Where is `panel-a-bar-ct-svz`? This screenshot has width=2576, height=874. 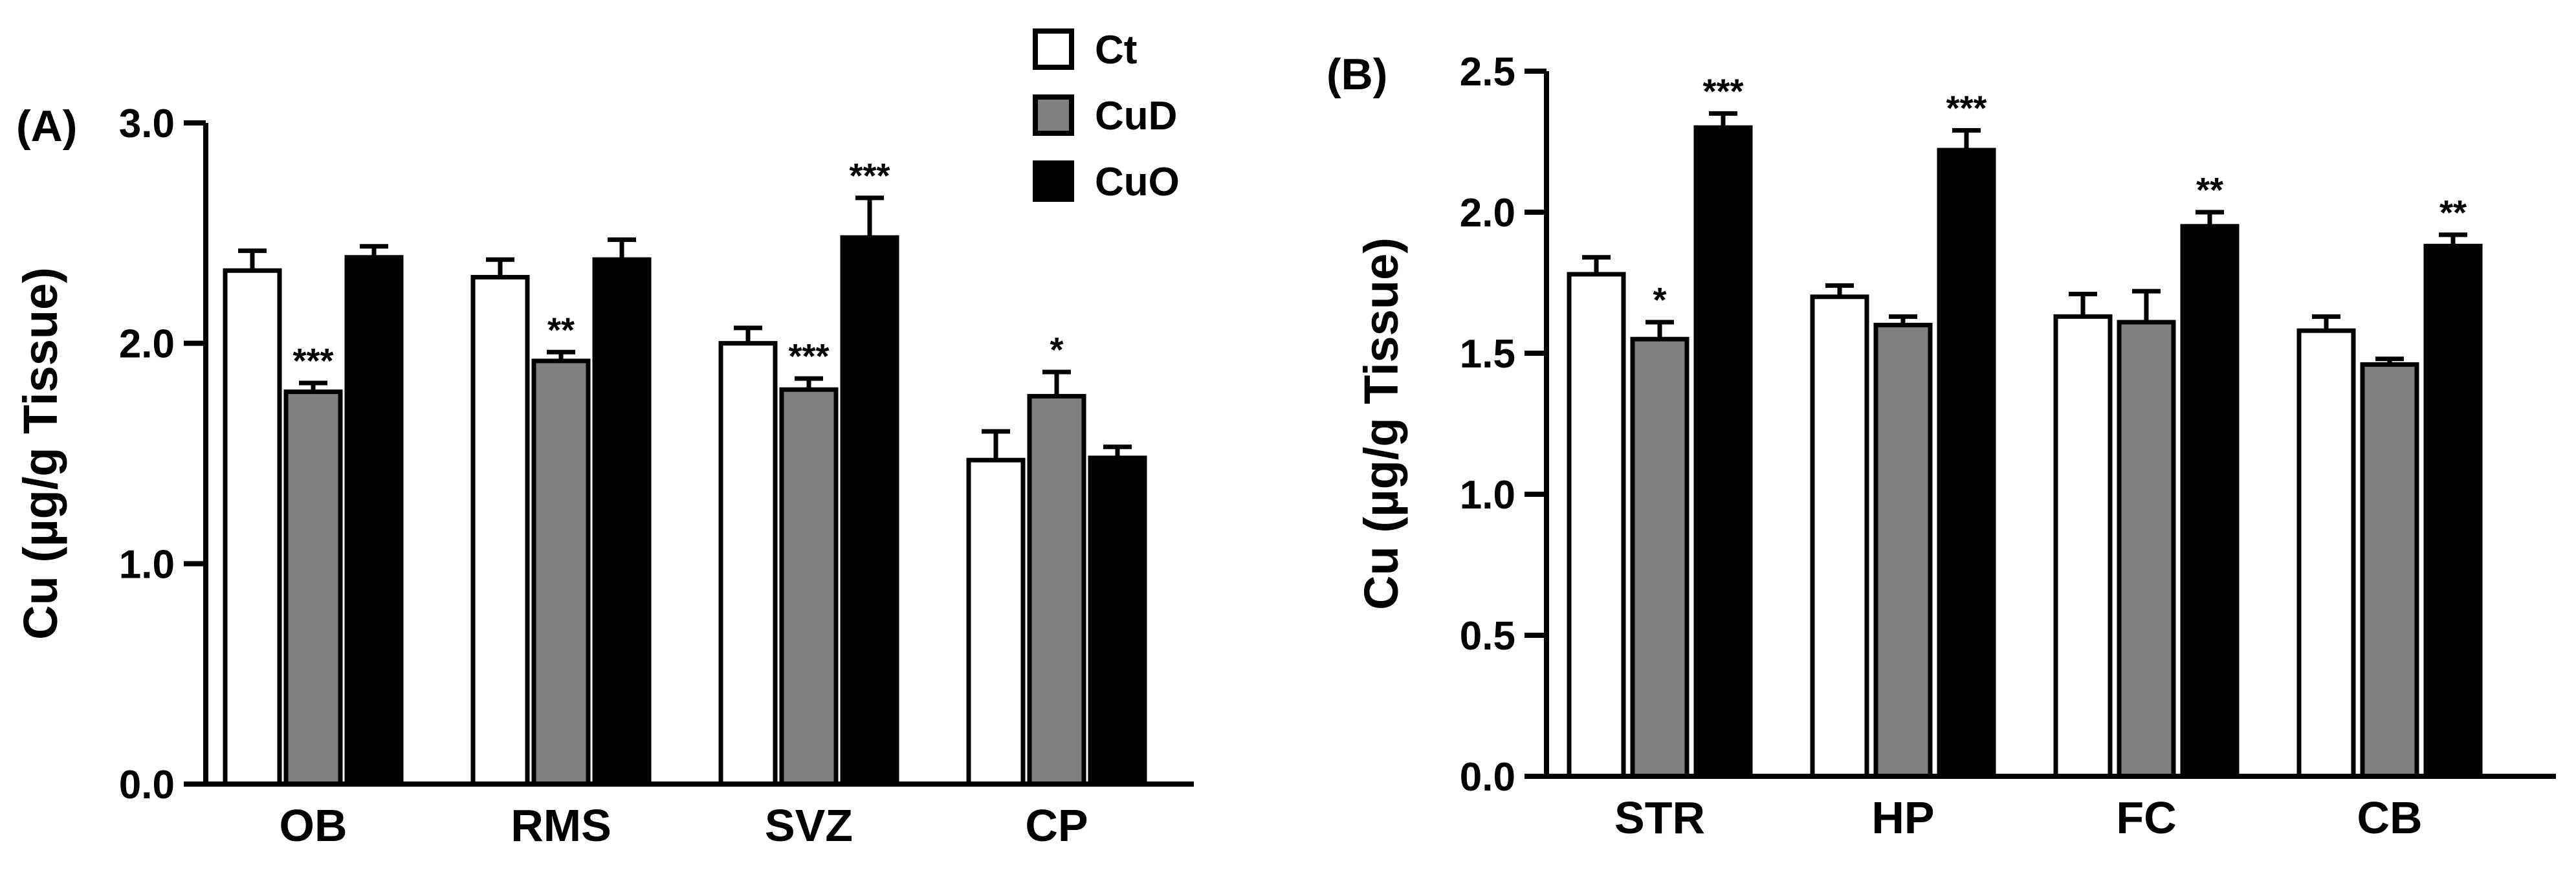 panel-a-bar-ct-svz is located at coordinates (748, 564).